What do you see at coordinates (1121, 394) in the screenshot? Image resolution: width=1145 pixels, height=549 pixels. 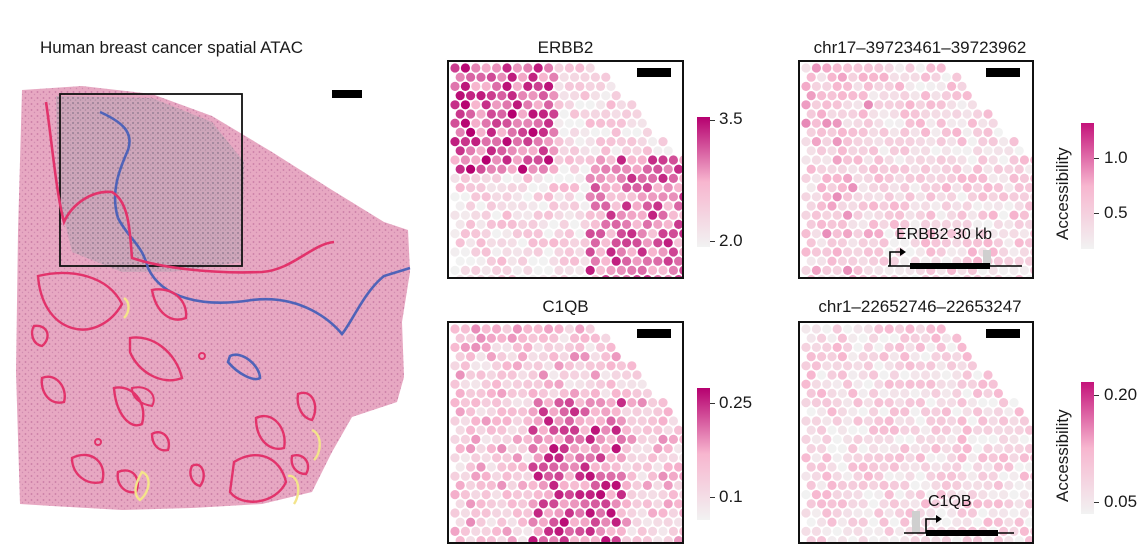 I see `colorbar-chr1-max: 0.20` at bounding box center [1121, 394].